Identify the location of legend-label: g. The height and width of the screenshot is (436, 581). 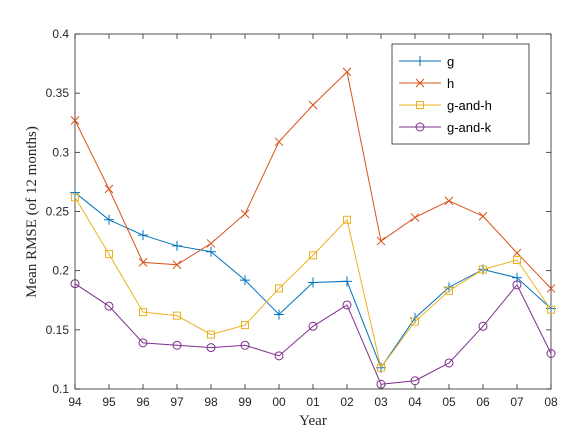
(450, 61).